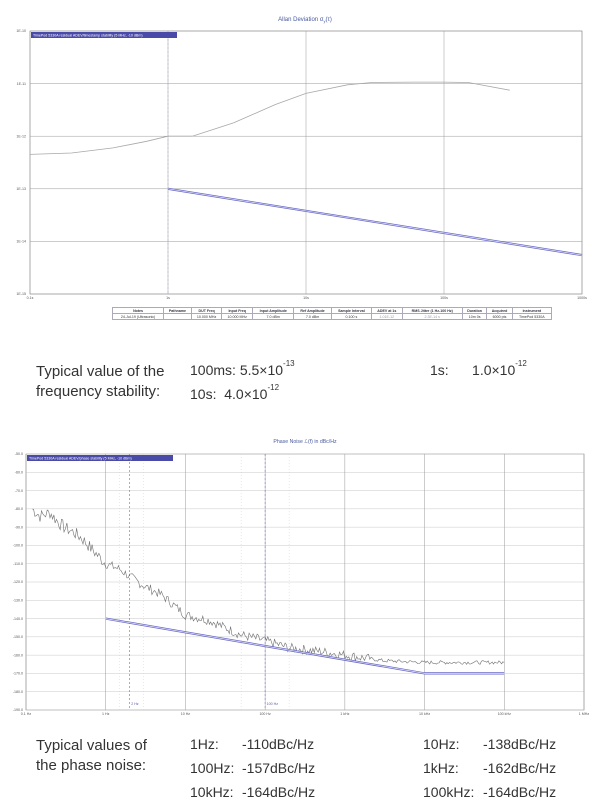 The height and width of the screenshot is (806, 592). I want to click on pn-x-tick-label: 1 Hz, so click(106, 714).